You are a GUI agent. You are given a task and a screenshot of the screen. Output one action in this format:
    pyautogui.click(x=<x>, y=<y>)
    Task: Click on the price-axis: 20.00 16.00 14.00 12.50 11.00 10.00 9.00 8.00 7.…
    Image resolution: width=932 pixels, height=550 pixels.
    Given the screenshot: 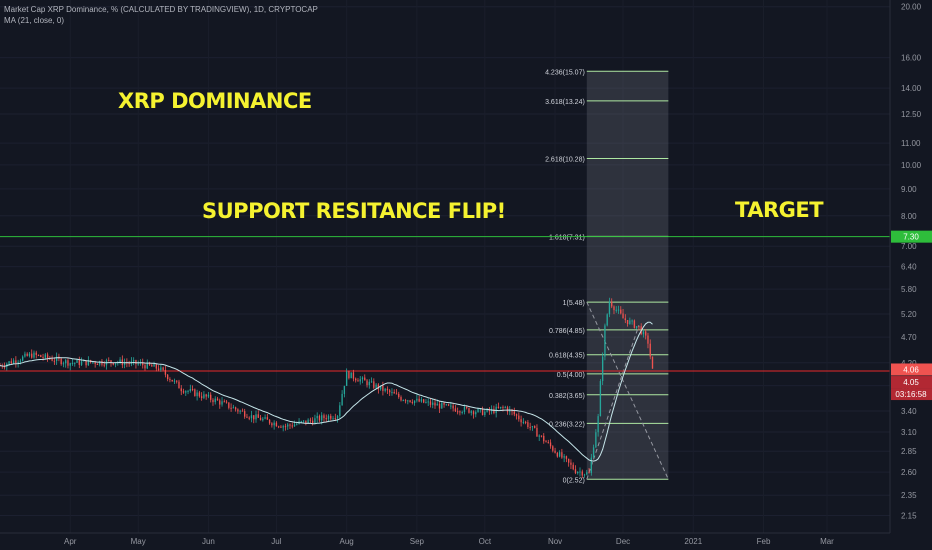 What is the action you would take?
    pyautogui.click(x=905, y=266)
    